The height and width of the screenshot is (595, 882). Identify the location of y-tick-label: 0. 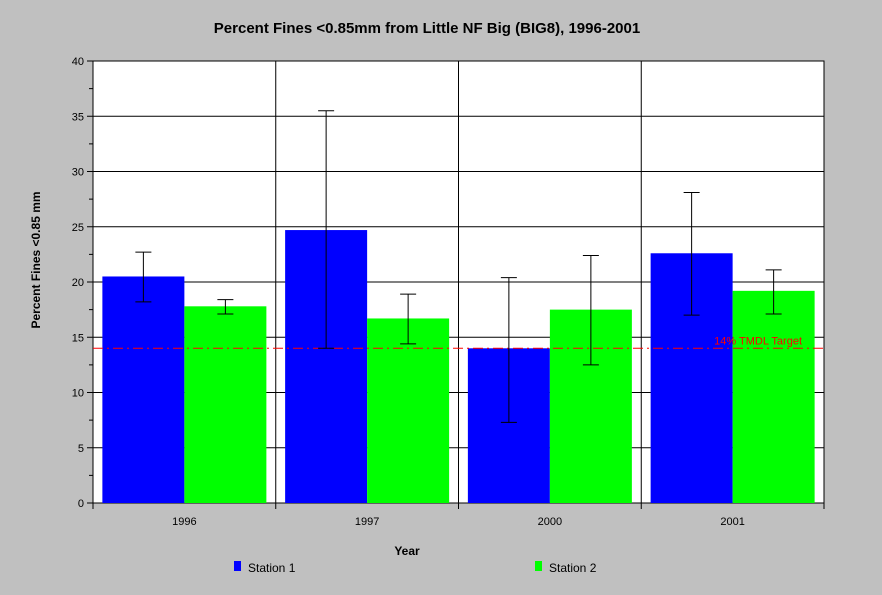
(81, 504).